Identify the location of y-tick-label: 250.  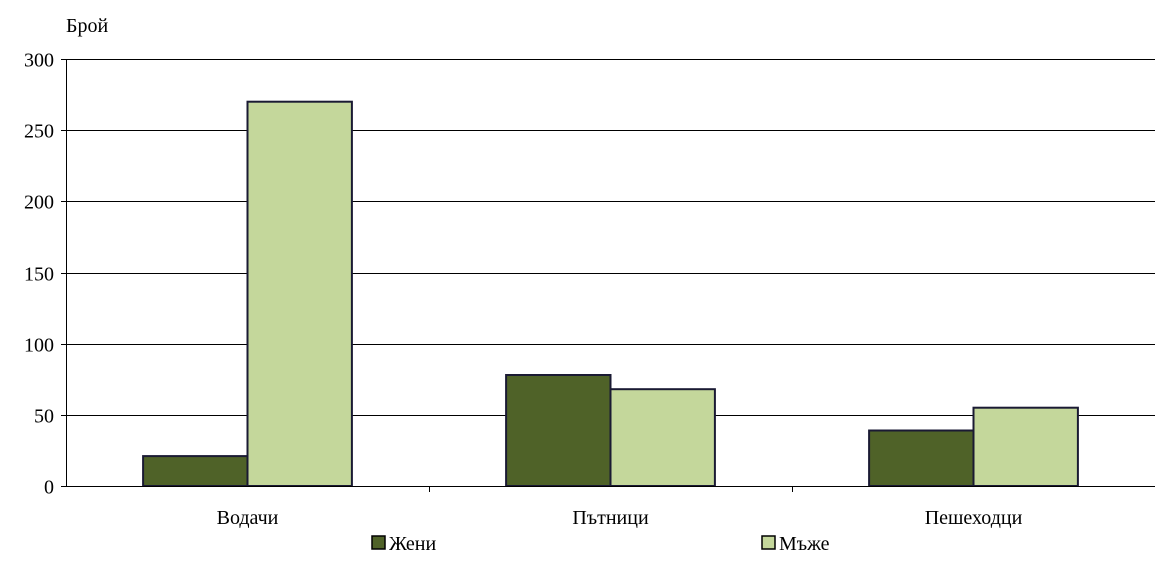
(39, 132).